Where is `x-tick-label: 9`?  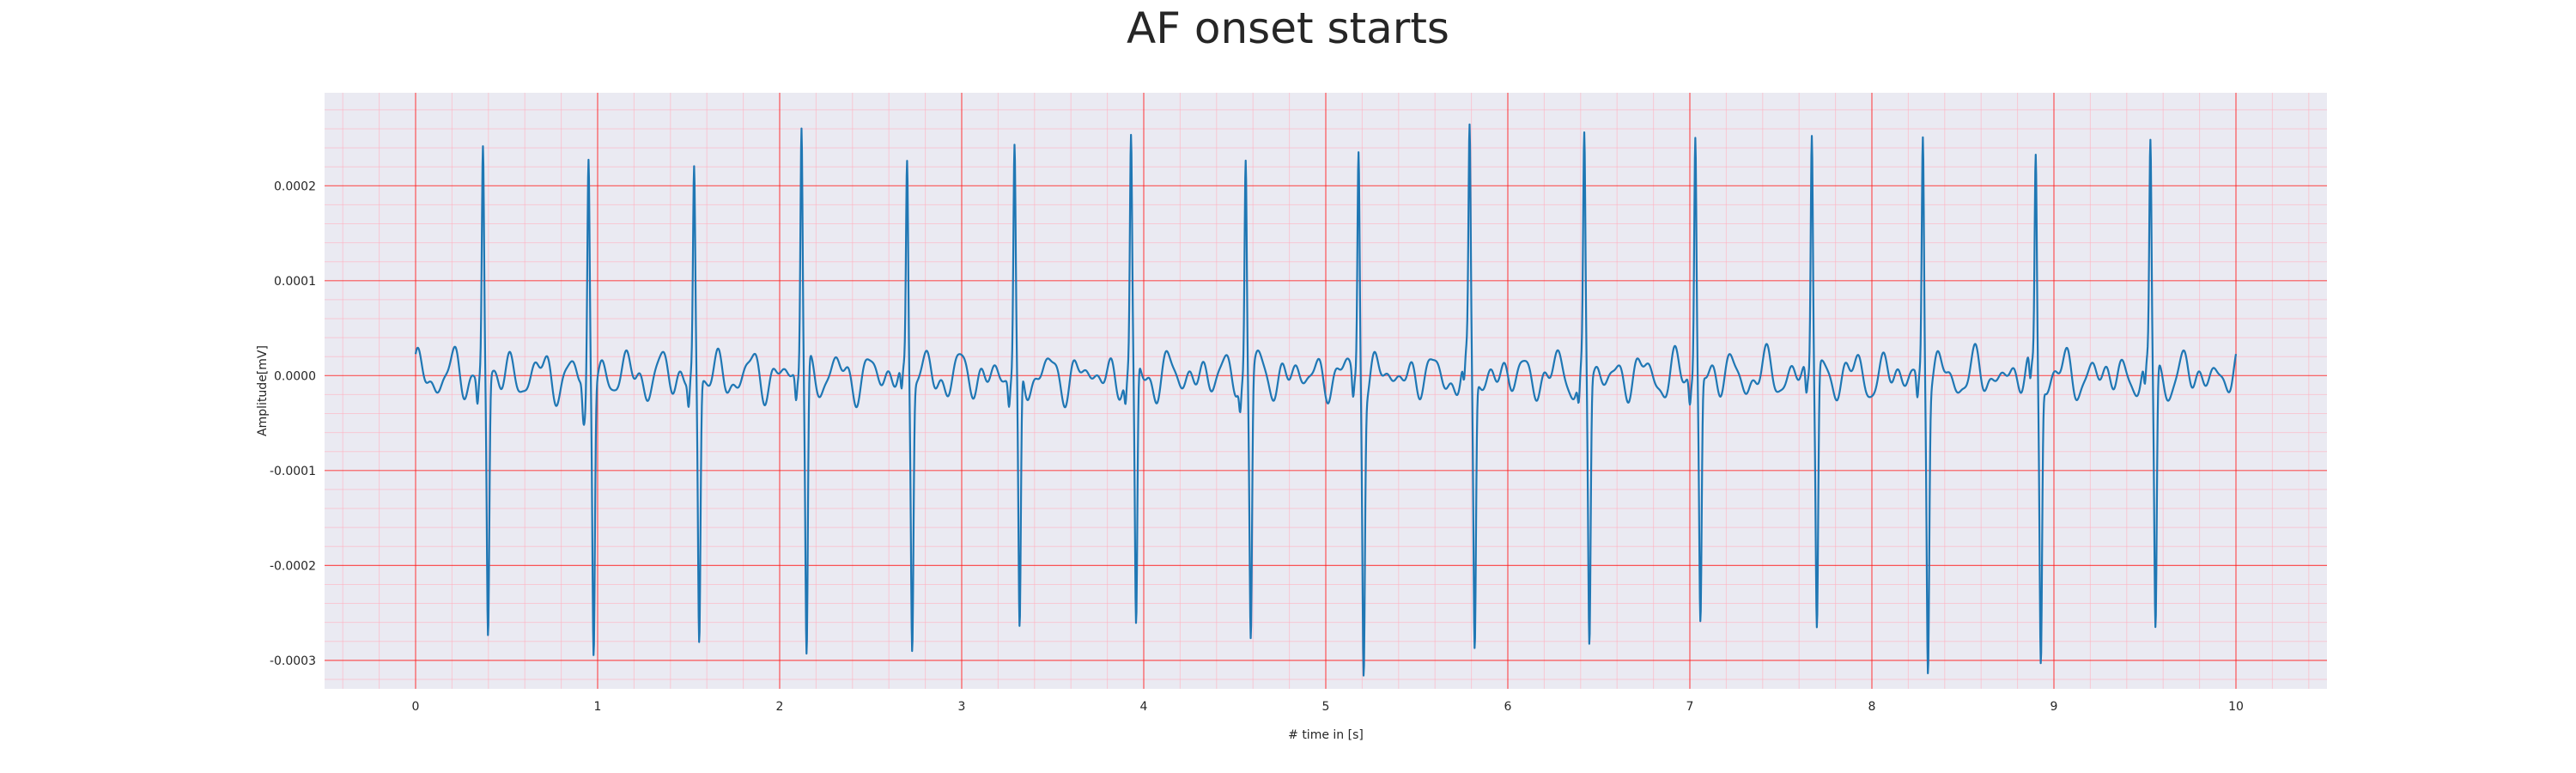
x-tick-label: 9 is located at coordinates (2054, 707).